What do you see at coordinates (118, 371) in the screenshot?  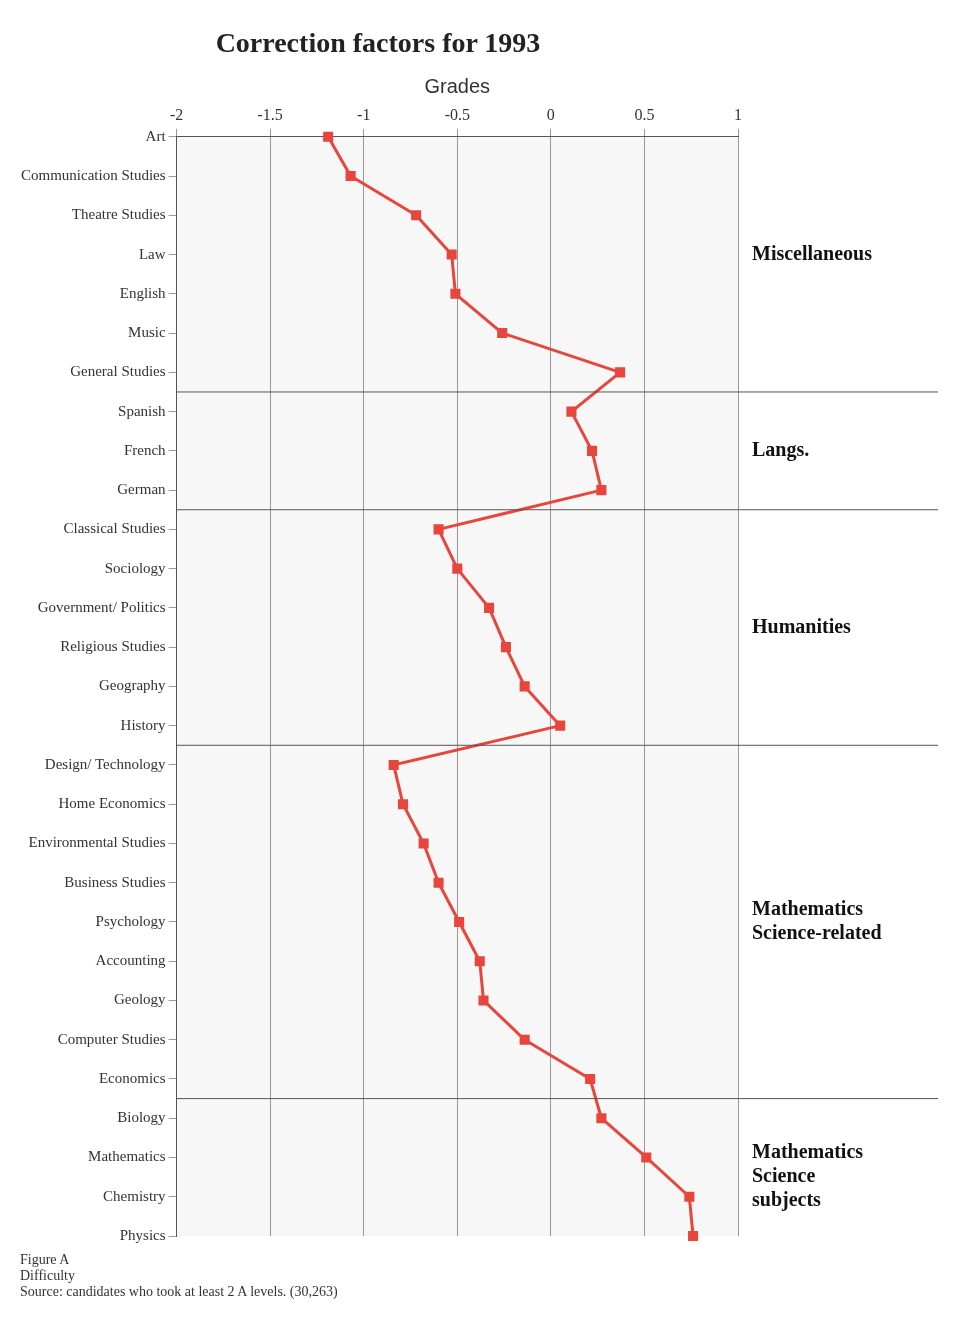 I see `y-tick-label: General Studies` at bounding box center [118, 371].